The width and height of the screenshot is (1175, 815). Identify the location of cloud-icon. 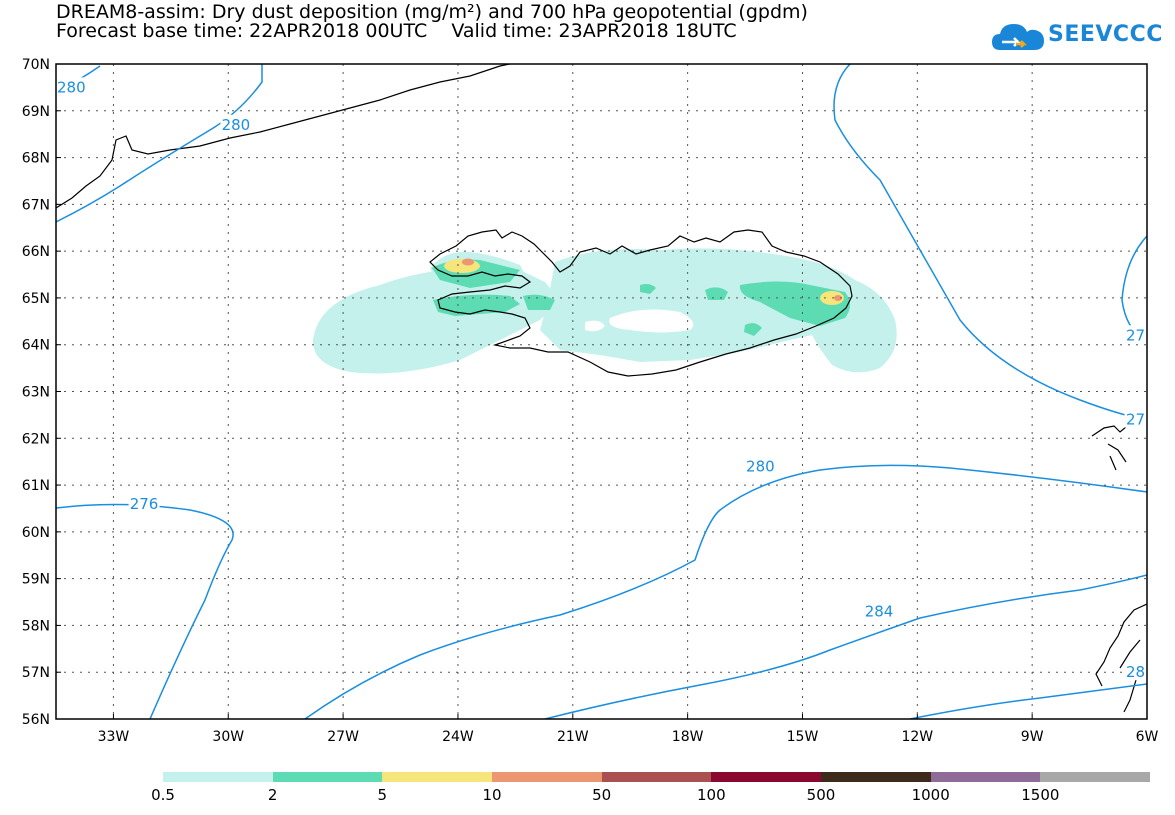
(1018, 37).